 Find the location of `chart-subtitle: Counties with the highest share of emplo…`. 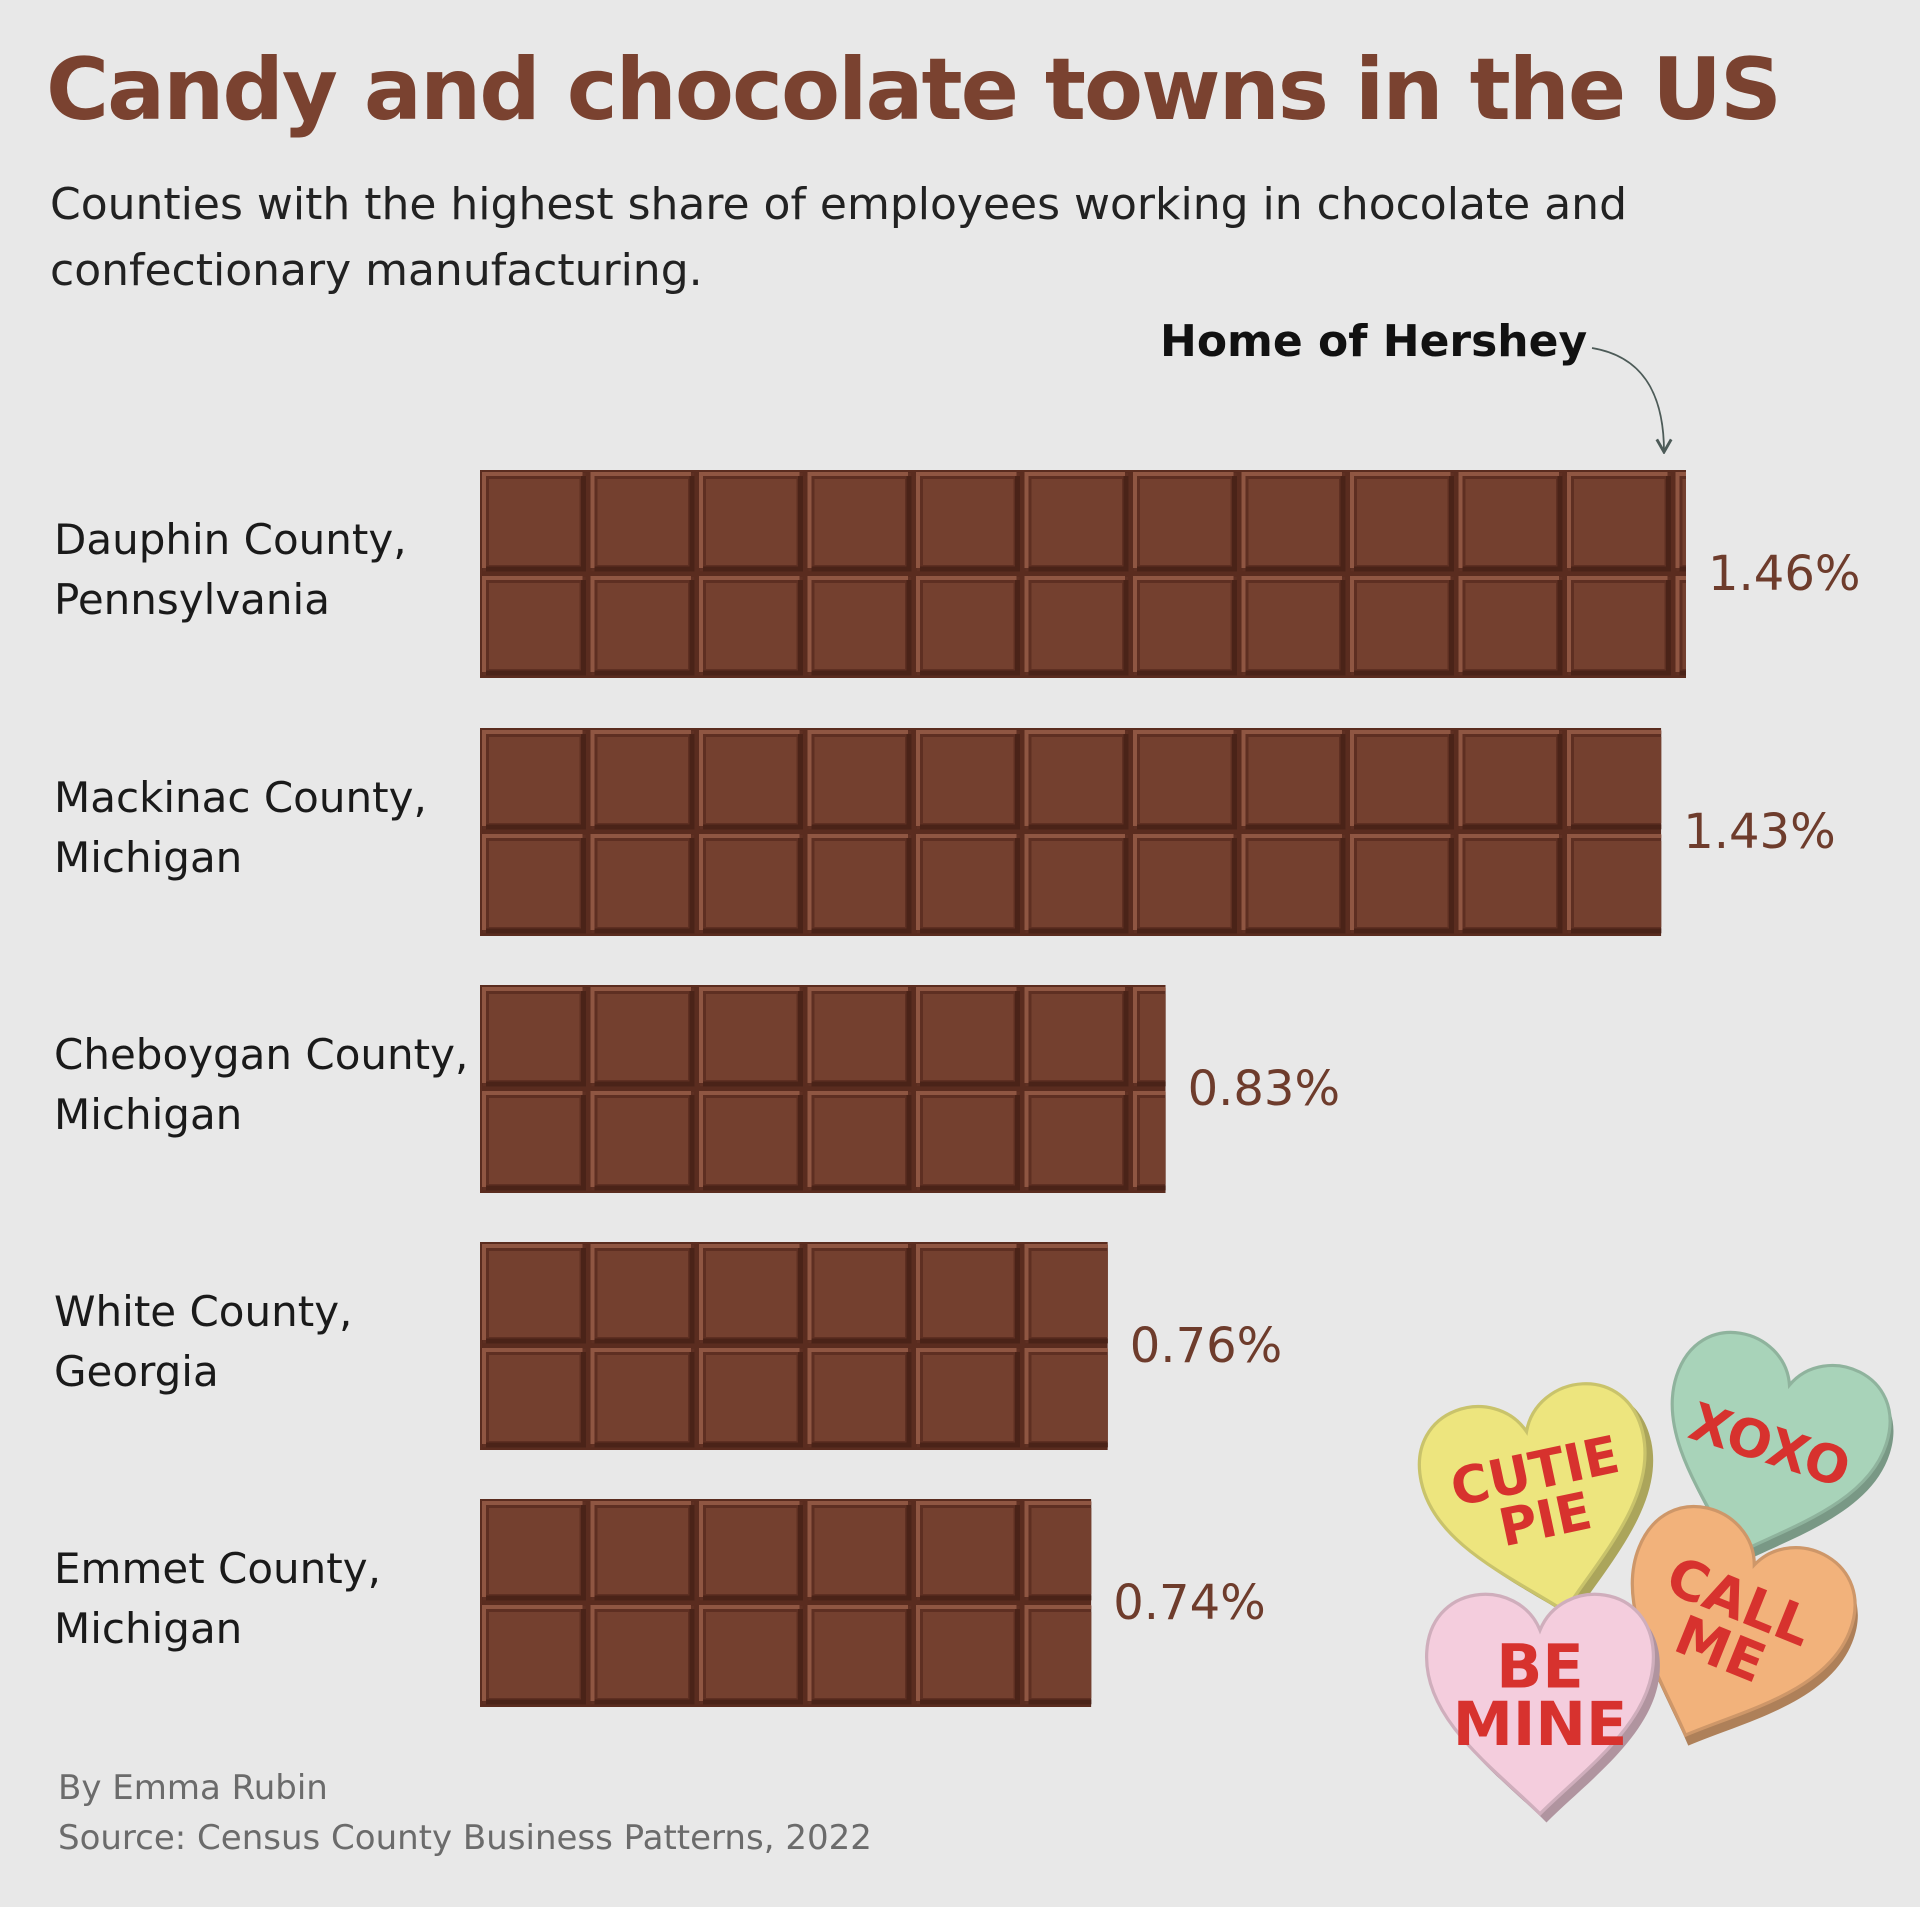

chart-subtitle: Counties with the highest share of emplo… is located at coordinates (838, 237).